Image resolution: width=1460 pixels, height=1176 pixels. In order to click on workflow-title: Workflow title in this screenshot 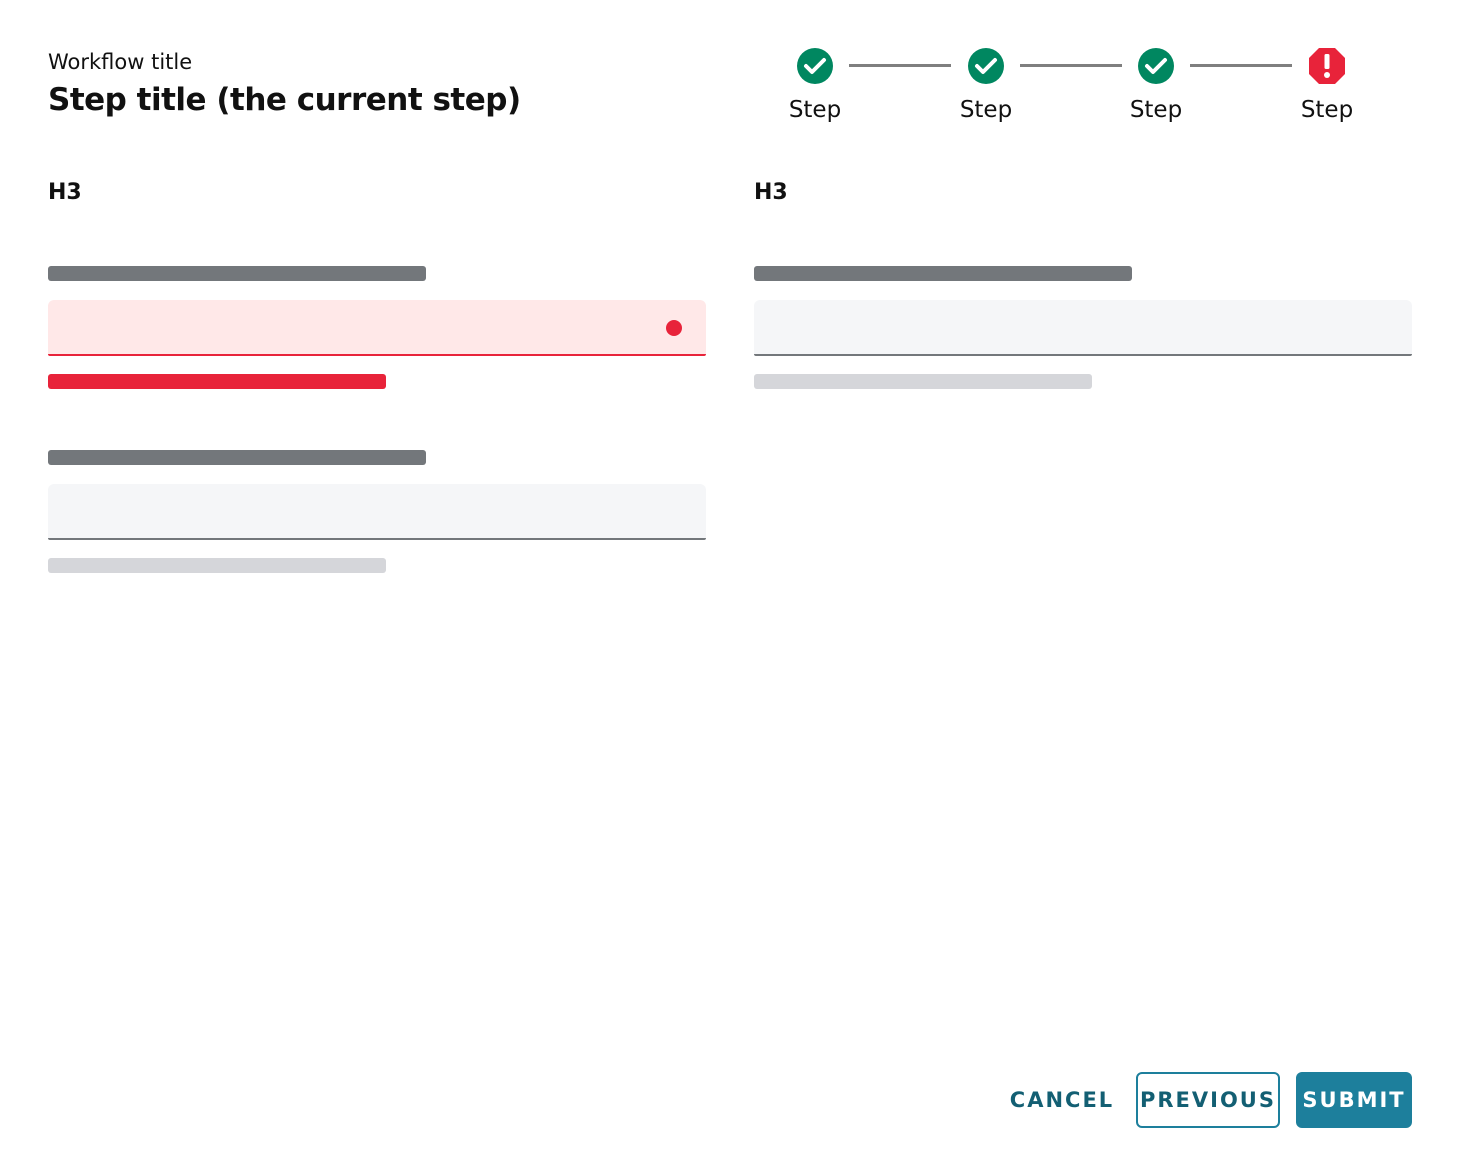, I will do `click(120, 62)`.